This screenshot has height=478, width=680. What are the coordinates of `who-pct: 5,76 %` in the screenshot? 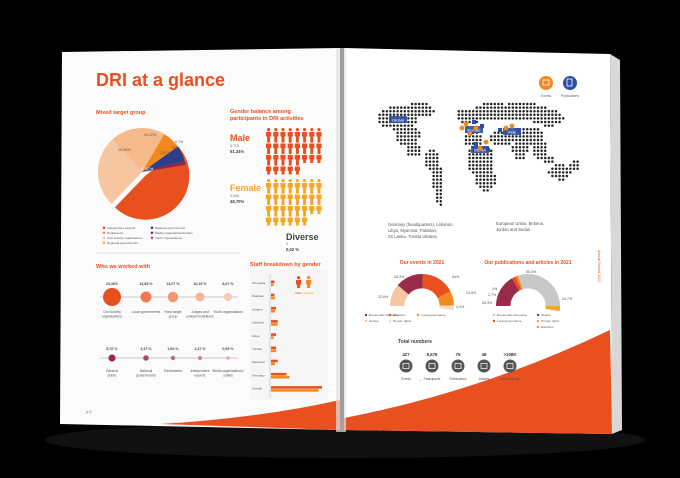 It's located at (112, 349).